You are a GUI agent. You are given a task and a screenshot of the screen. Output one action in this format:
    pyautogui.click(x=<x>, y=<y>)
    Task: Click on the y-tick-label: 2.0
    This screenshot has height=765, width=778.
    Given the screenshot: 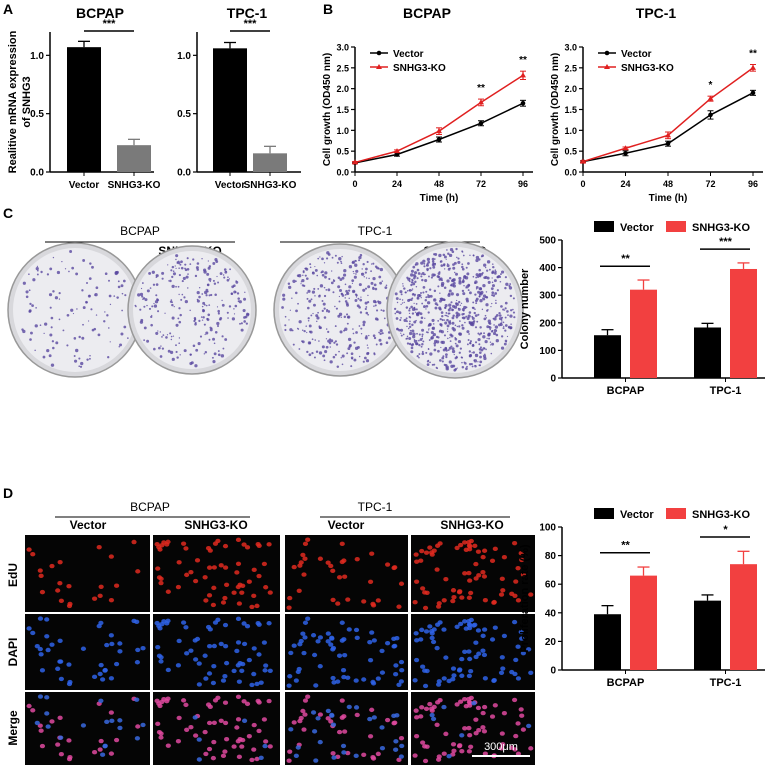 What is the action you would take?
    pyautogui.click(x=342, y=89)
    